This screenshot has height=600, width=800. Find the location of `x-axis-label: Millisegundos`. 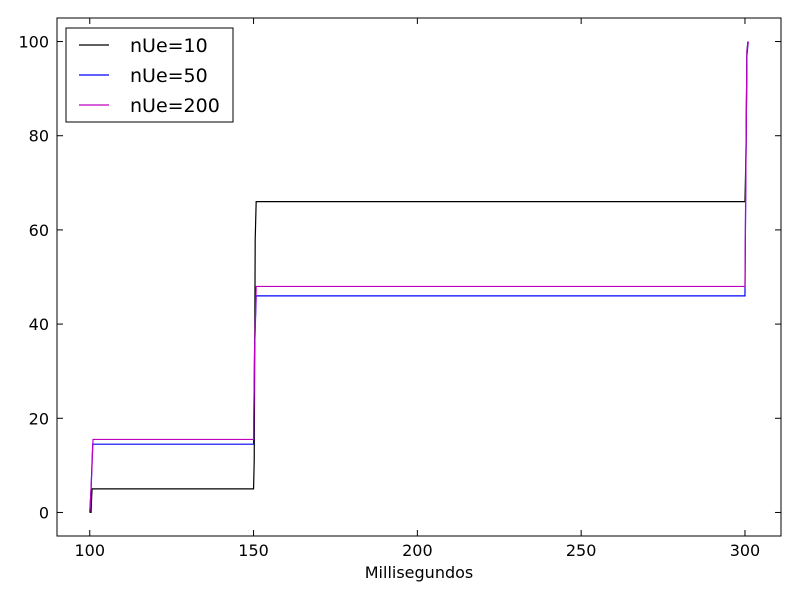

x-axis-label: Millisegundos is located at coordinates (419, 572).